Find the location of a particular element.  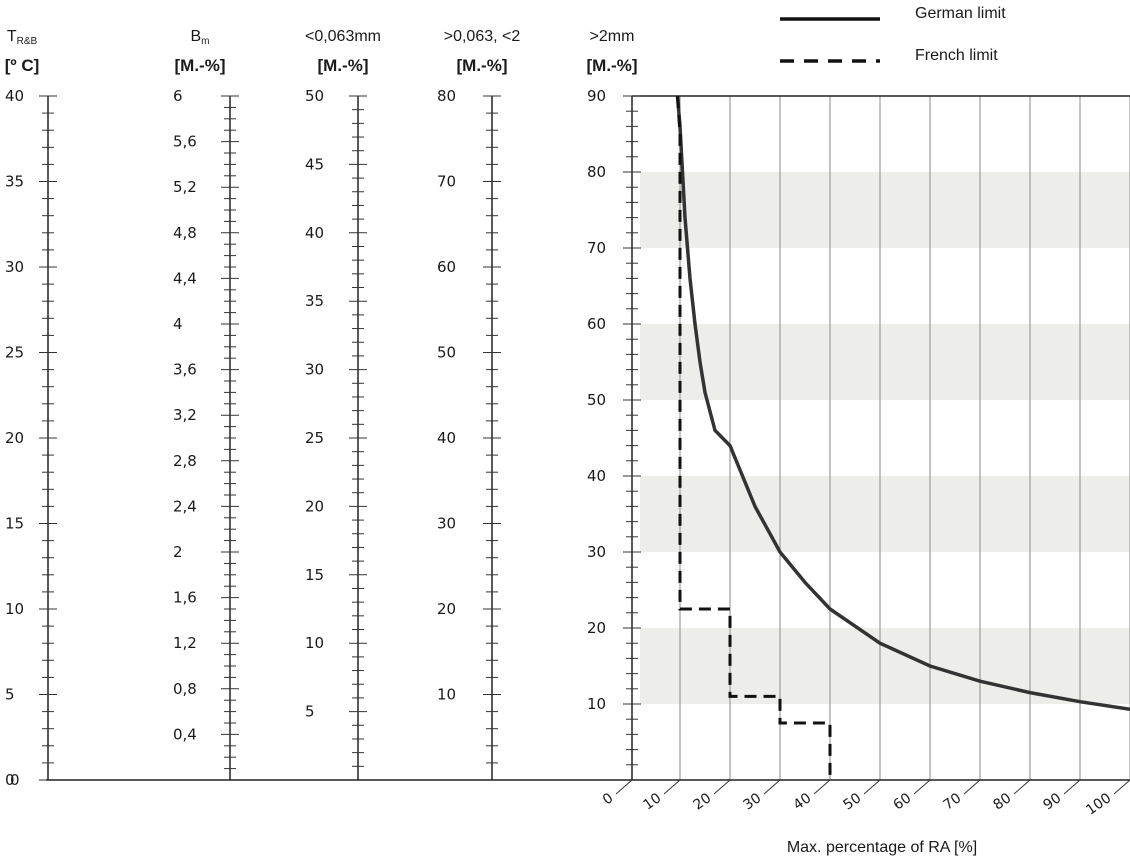

x-tick-label-70: 70 is located at coordinates (953, 801).